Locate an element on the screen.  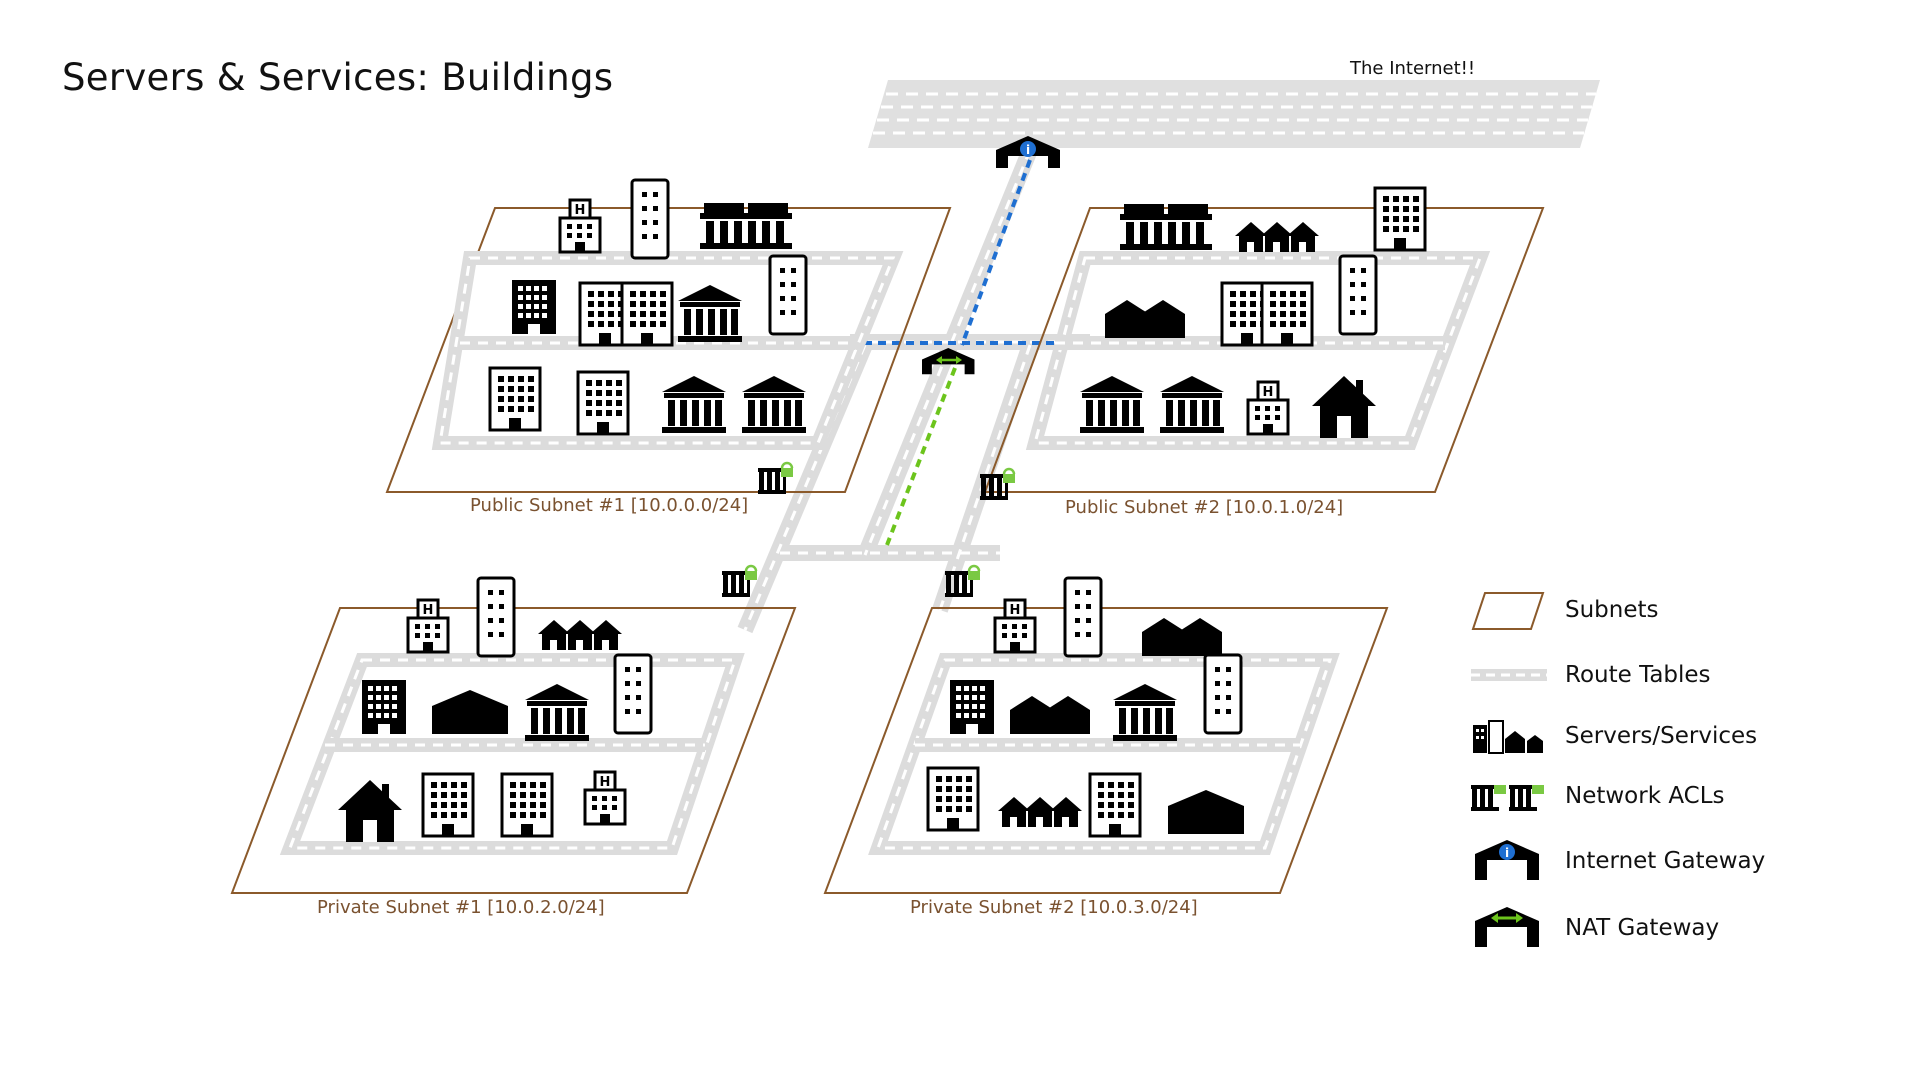
internet-label: The Internet!! is located at coordinates (1412, 68).